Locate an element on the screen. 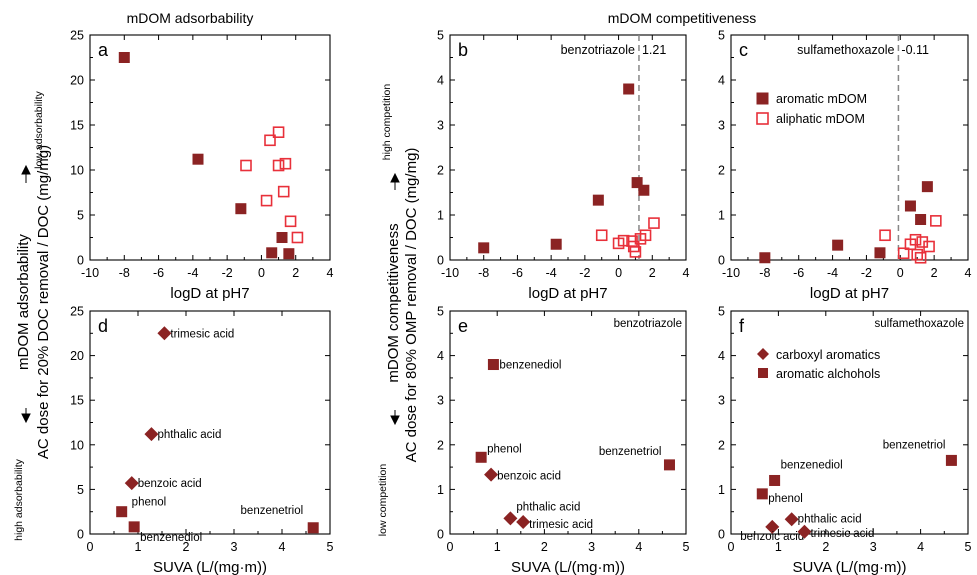 Image resolution: width=977 pixels, height=575 pixels. arrow-down-left-icon is located at coordinates (26, 416).